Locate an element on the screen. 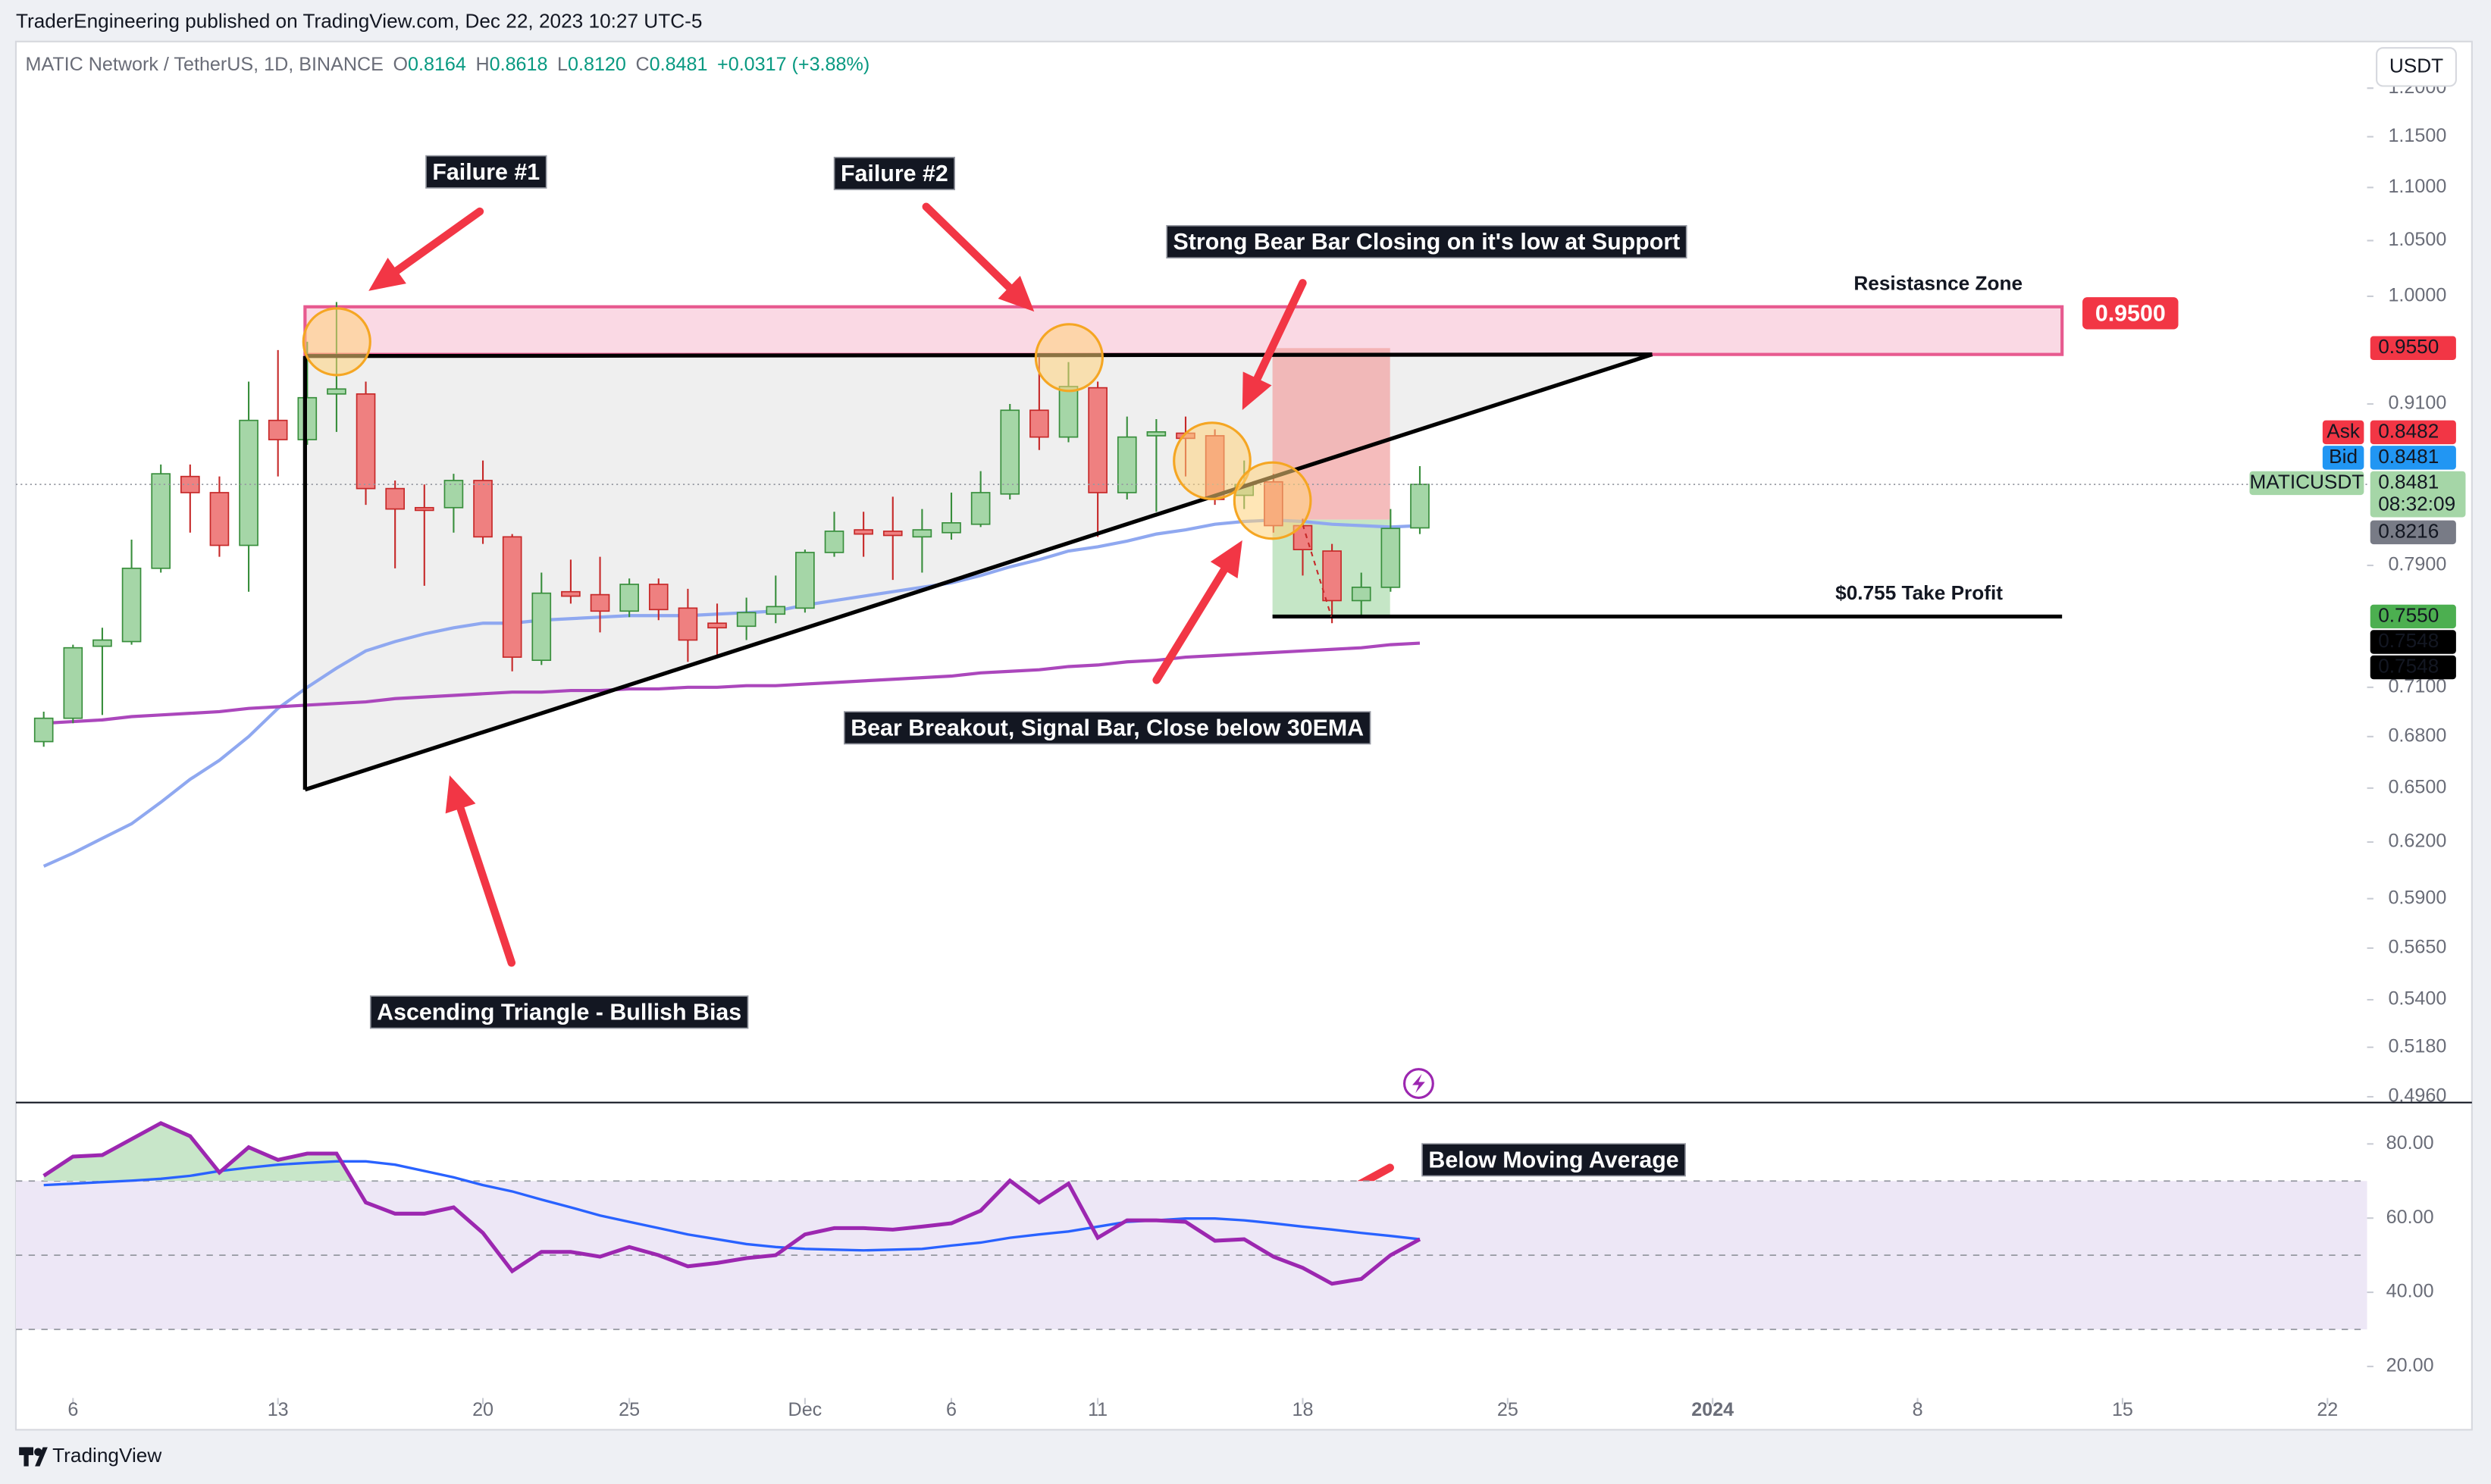 This screenshot has height=1484, width=2491. currency-button is located at coordinates (2416, 67).